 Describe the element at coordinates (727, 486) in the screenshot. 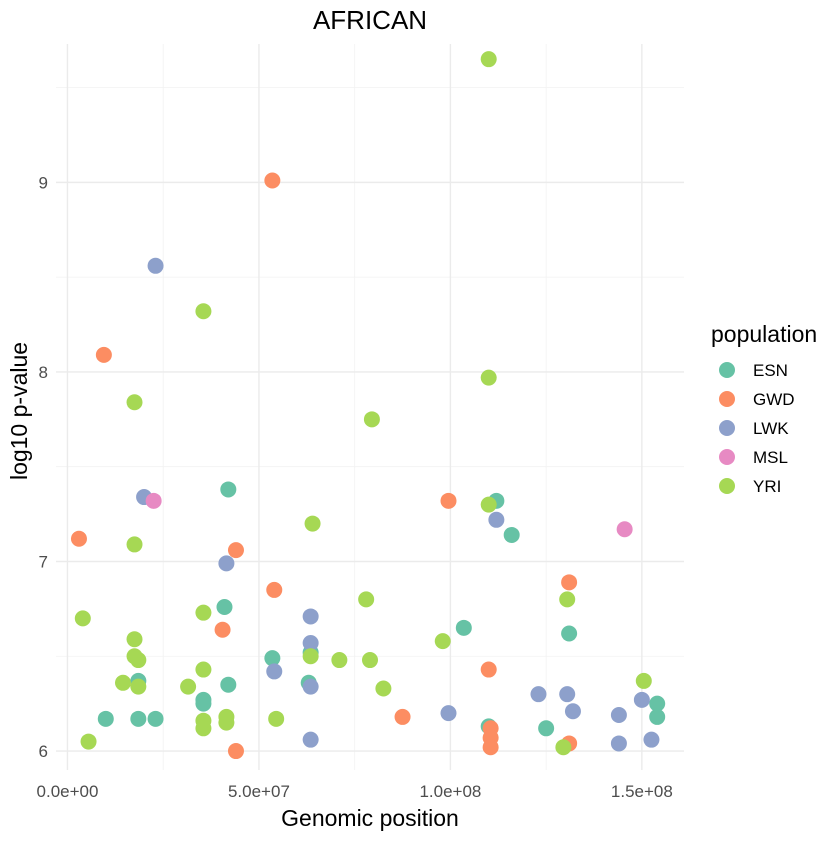

I see `legend-key-yri` at that location.